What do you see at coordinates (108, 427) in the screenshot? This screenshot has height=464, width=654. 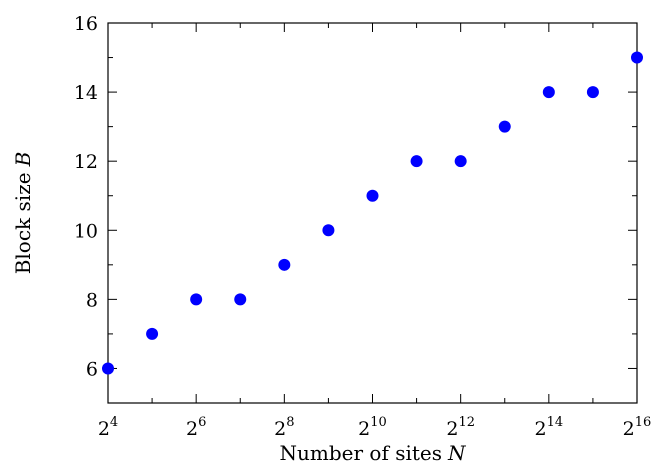 I see `x-tick-label: 24` at bounding box center [108, 427].